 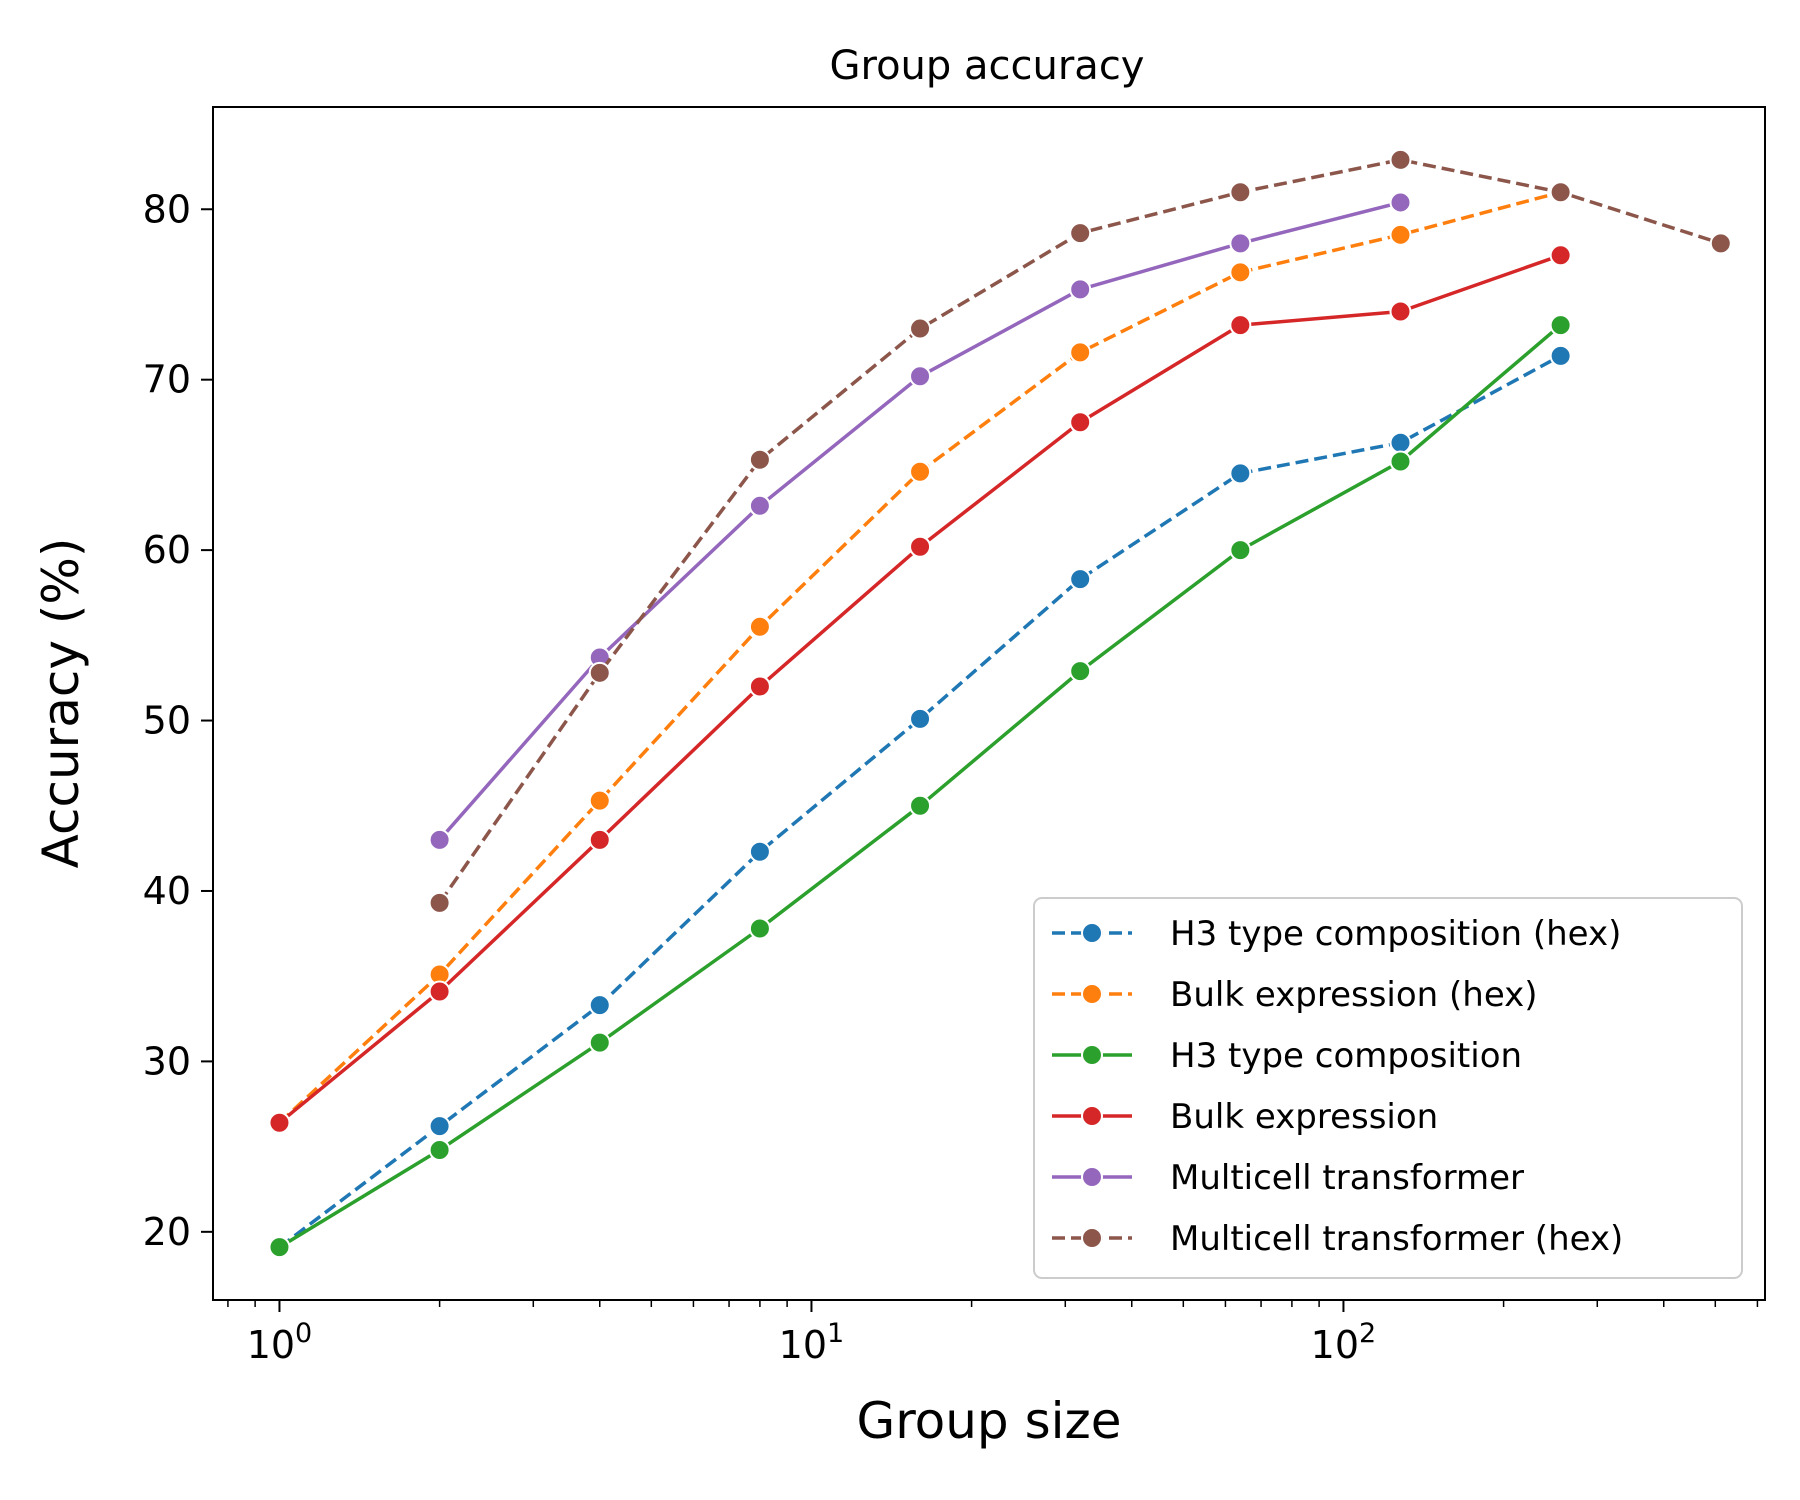 I want to click on y-tick-label: 70, so click(x=167, y=380).